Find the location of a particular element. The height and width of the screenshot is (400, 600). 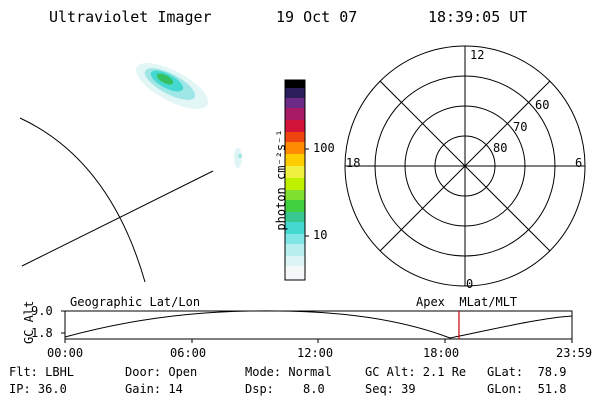

mlt-label-18: 18 is located at coordinates (353, 163).